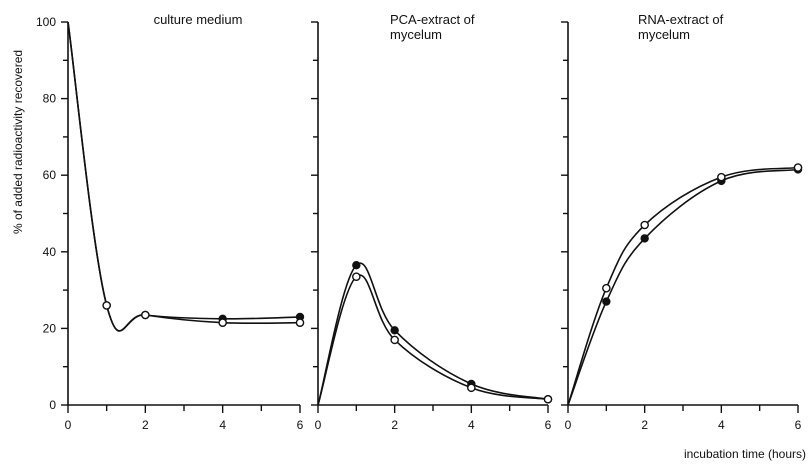 This screenshot has width=808, height=465. What do you see at coordinates (50, 99) in the screenshot?
I see `y-tick-label: 80` at bounding box center [50, 99].